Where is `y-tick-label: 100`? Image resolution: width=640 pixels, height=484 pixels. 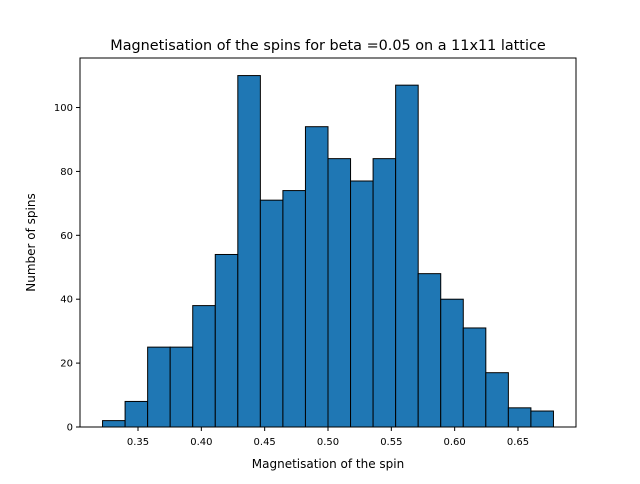 y-tick-label: 100 is located at coordinates (63, 108).